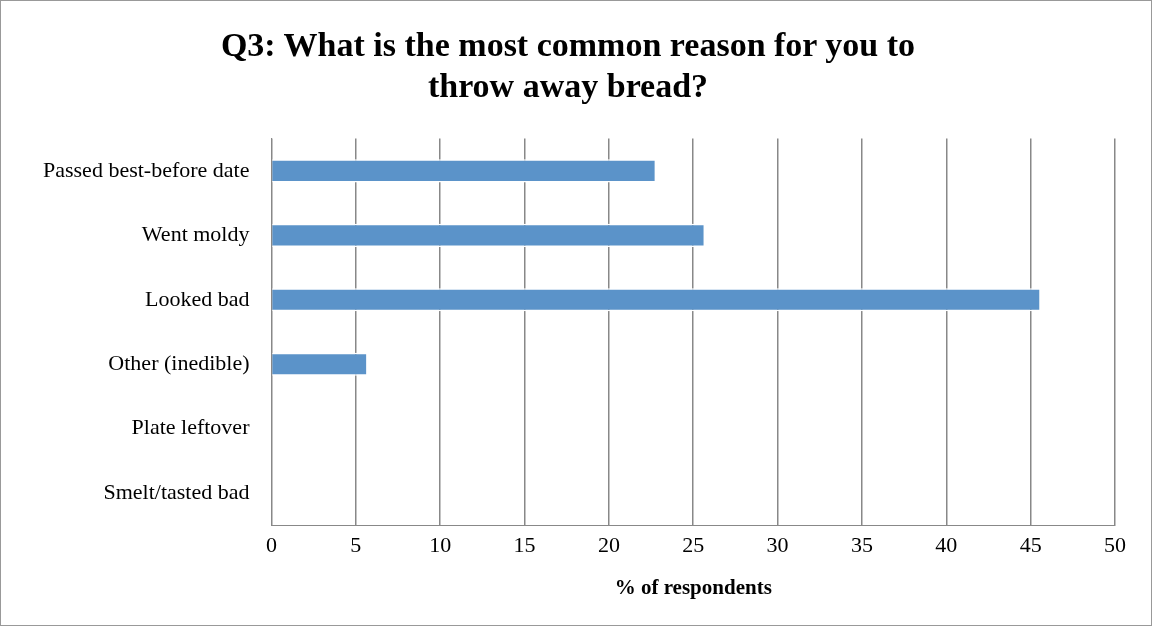  Describe the element at coordinates (1030, 545) in the screenshot. I see `x-tick-label: 45` at that location.